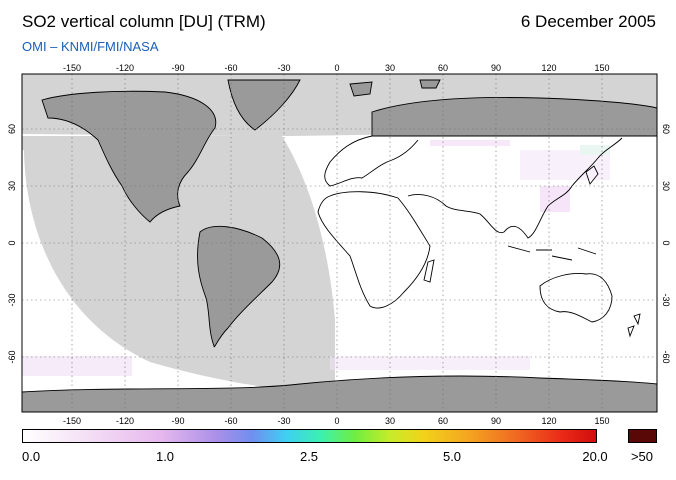  What do you see at coordinates (72, 421) in the screenshot?
I see `lon-tick-bottom: -150` at bounding box center [72, 421].